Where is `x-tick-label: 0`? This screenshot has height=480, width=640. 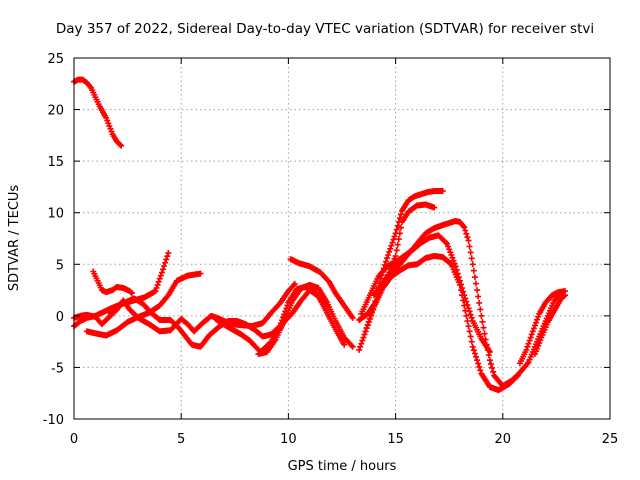
x-tick-label: 0 is located at coordinates (74, 439).